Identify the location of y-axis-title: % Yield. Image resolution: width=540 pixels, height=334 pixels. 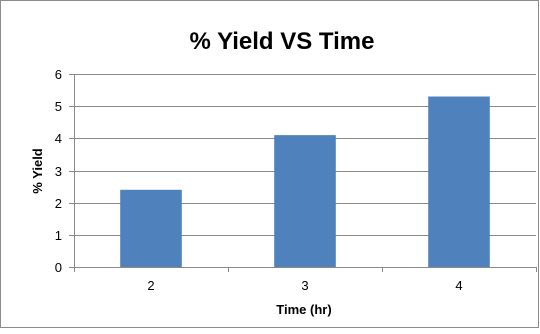
(37, 171).